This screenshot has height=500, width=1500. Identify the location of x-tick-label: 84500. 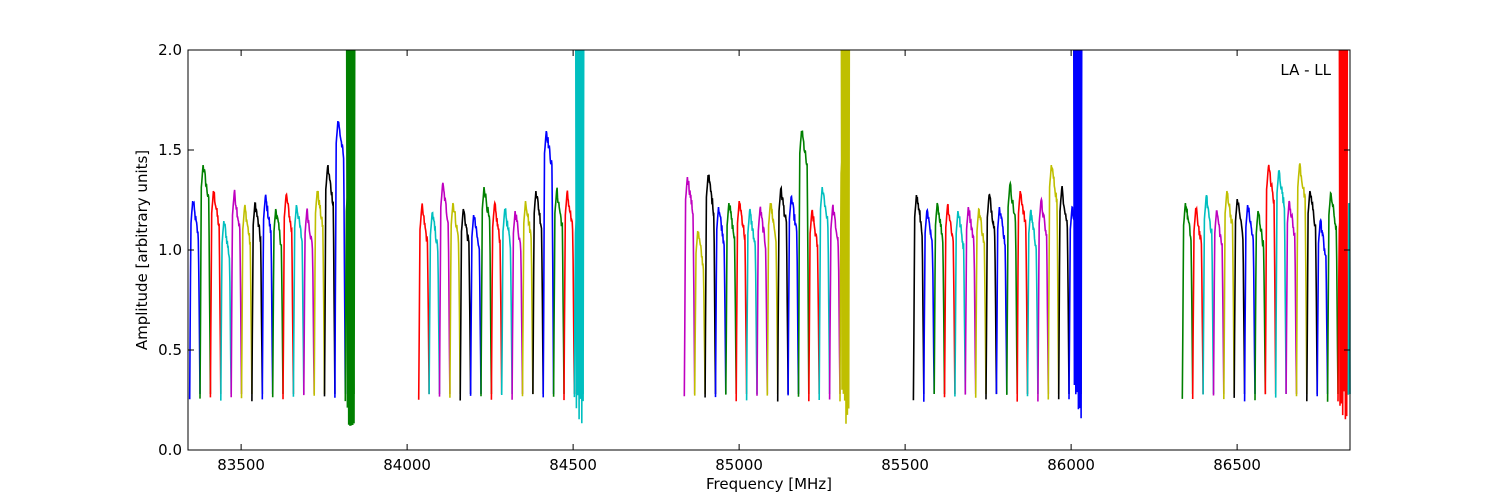
(573, 465).